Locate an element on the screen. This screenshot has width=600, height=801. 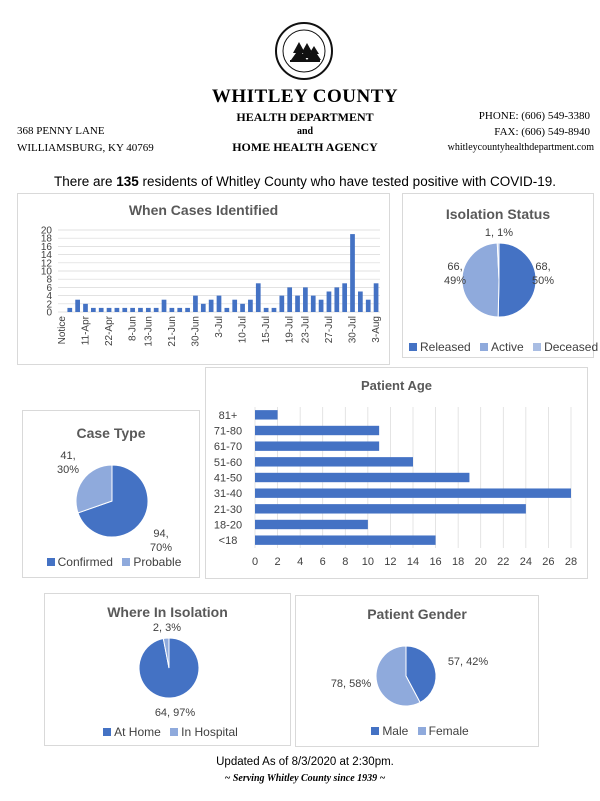
legend-swatch-confirmed is located at coordinates (50, 562).